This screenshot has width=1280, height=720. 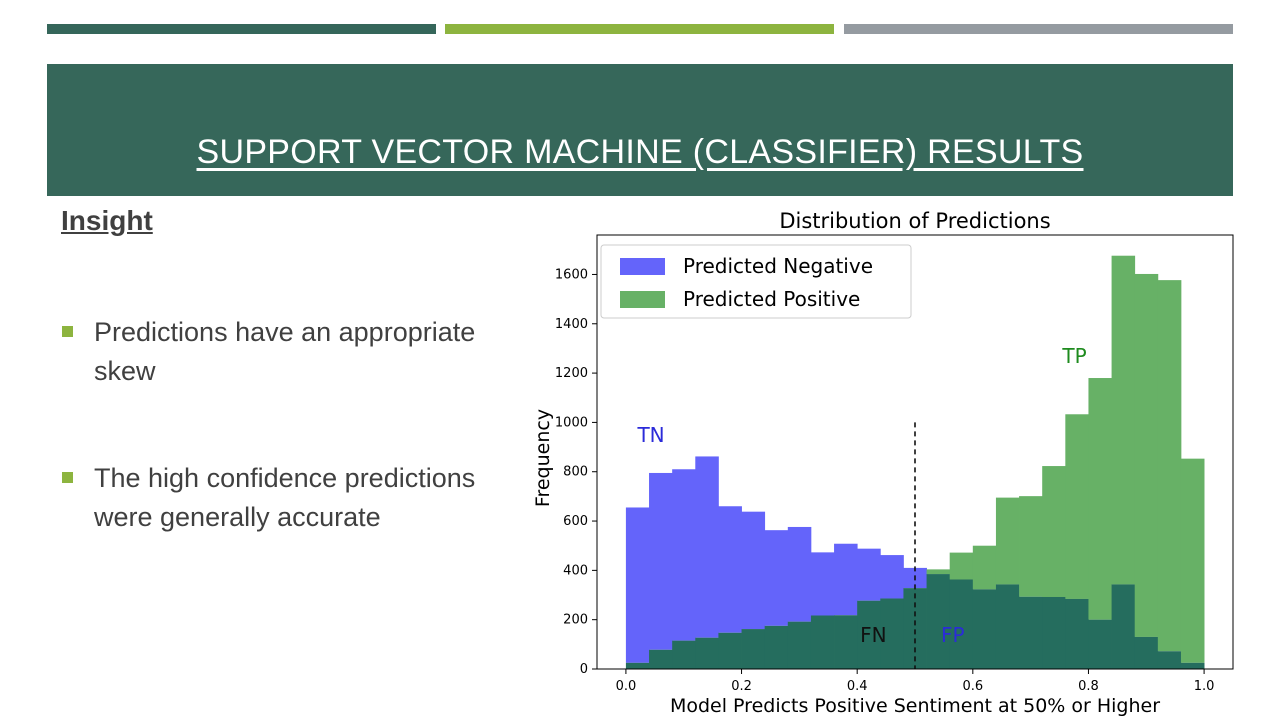 What do you see at coordinates (575, 620) in the screenshot?
I see `y-tick-label: 200` at bounding box center [575, 620].